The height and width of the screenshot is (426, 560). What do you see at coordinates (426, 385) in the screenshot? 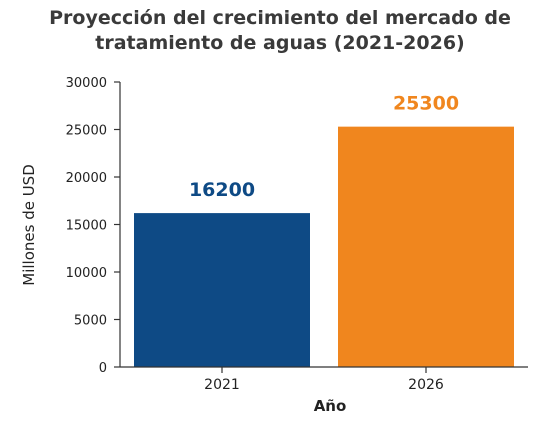
I see `x-tick-label-2026: 2026` at bounding box center [426, 385].